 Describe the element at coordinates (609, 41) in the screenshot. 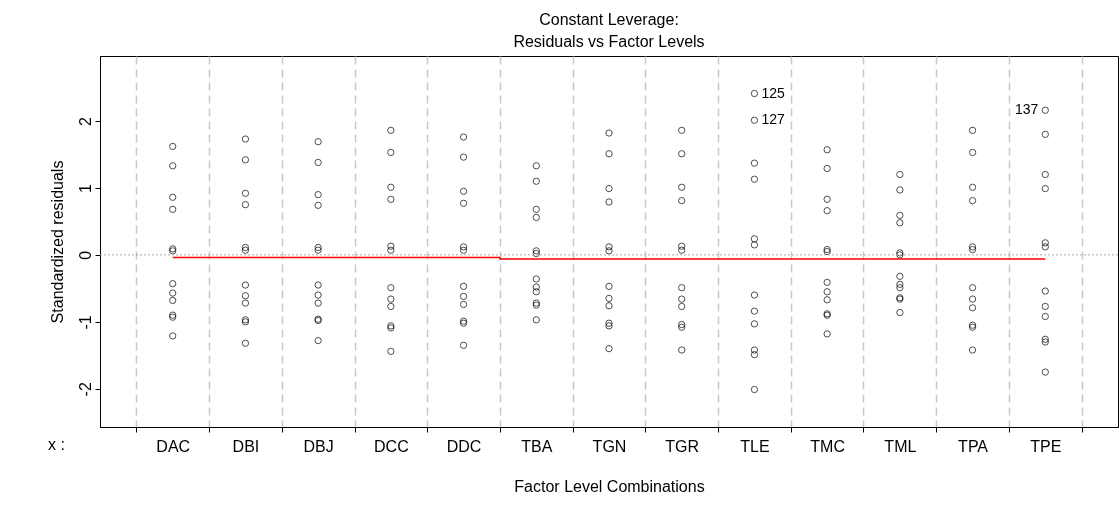

I see `chart-subtitle: Residuals vs Factor Levels` at that location.